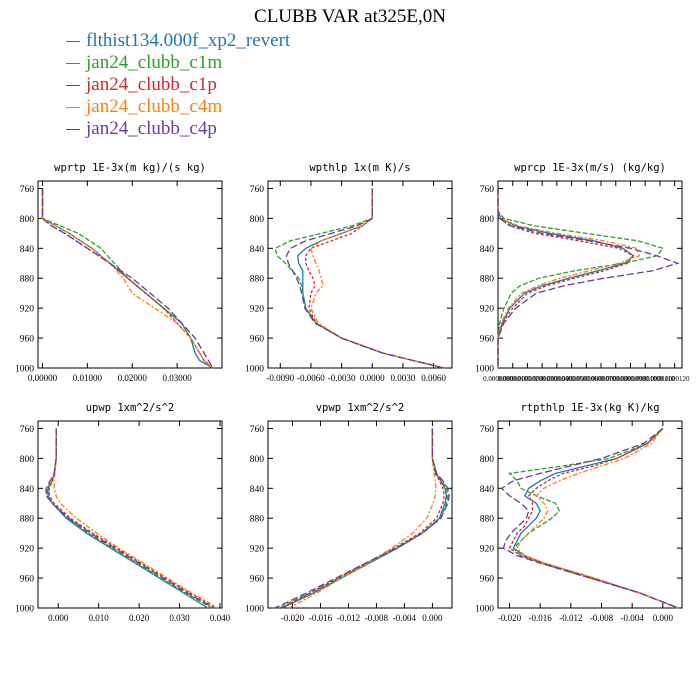 The height and width of the screenshot is (700, 700). Describe the element at coordinates (27, 520) in the screenshot. I see `panel-3-ytick-label-3: 880` at that location.